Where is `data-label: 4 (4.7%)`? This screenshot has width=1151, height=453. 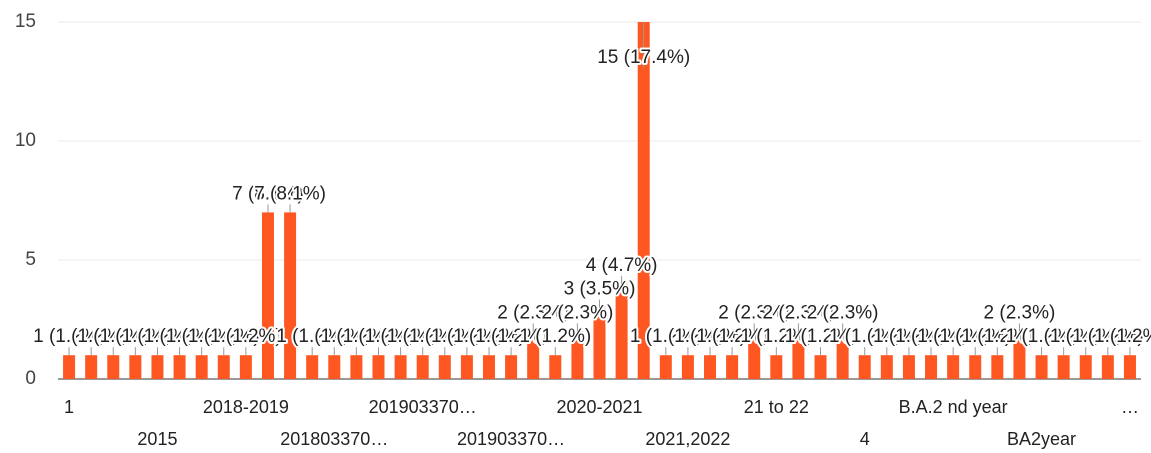 data-label: 4 (4.7%) is located at coordinates (622, 265).